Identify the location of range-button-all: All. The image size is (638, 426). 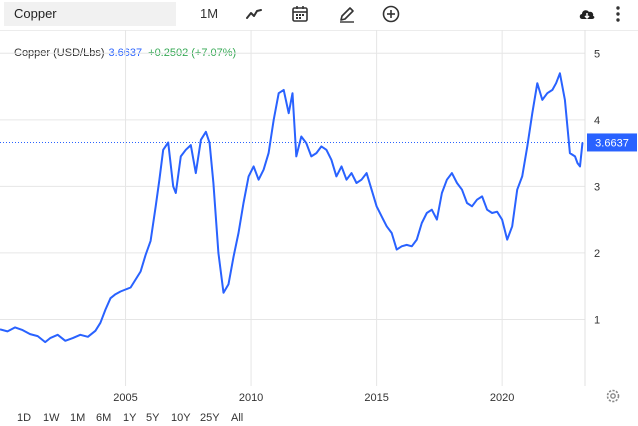
(237, 418).